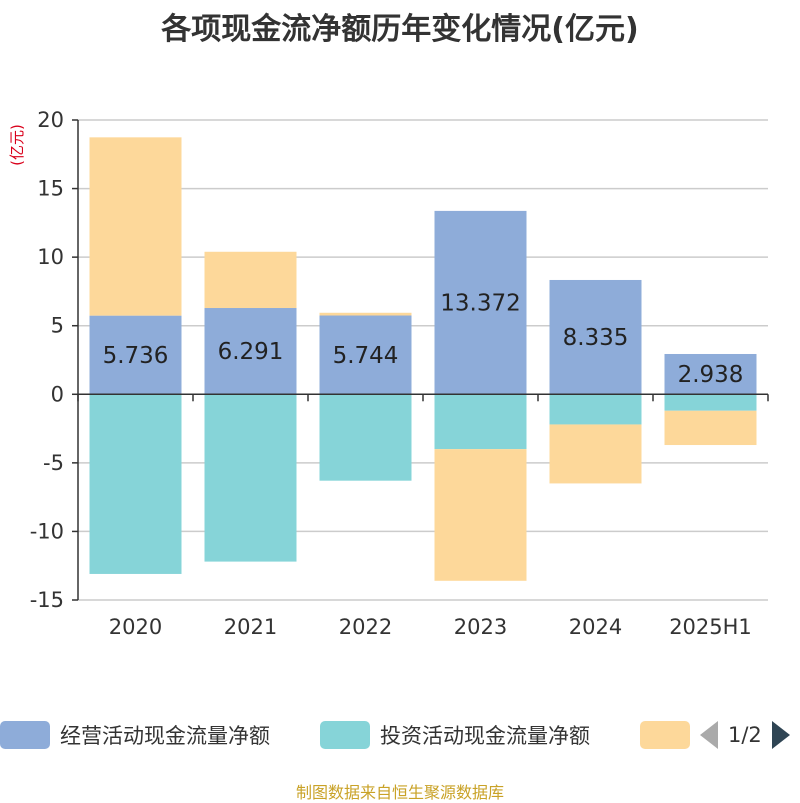 This screenshot has width=800, height=803. Describe the element at coordinates (50, 189) in the screenshot. I see `y-tick-label: 15` at that location.